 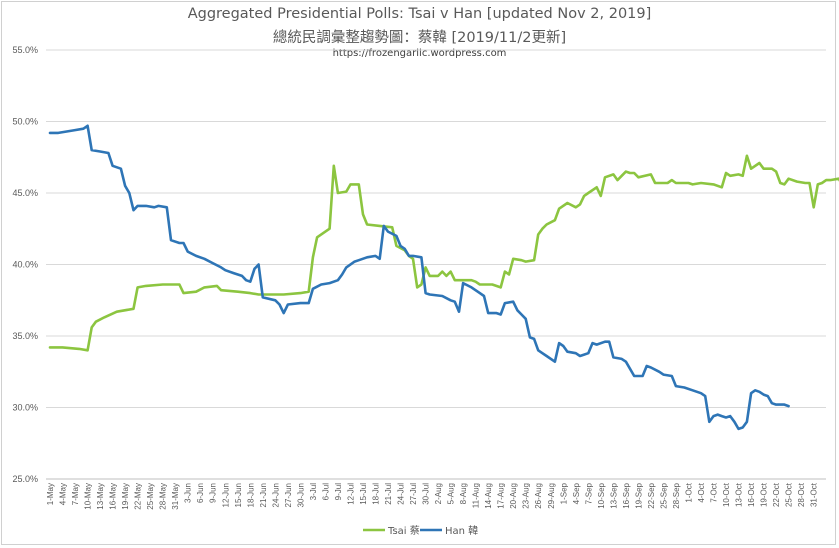 I want to click on legend-label: Han 韓, so click(x=461, y=531).